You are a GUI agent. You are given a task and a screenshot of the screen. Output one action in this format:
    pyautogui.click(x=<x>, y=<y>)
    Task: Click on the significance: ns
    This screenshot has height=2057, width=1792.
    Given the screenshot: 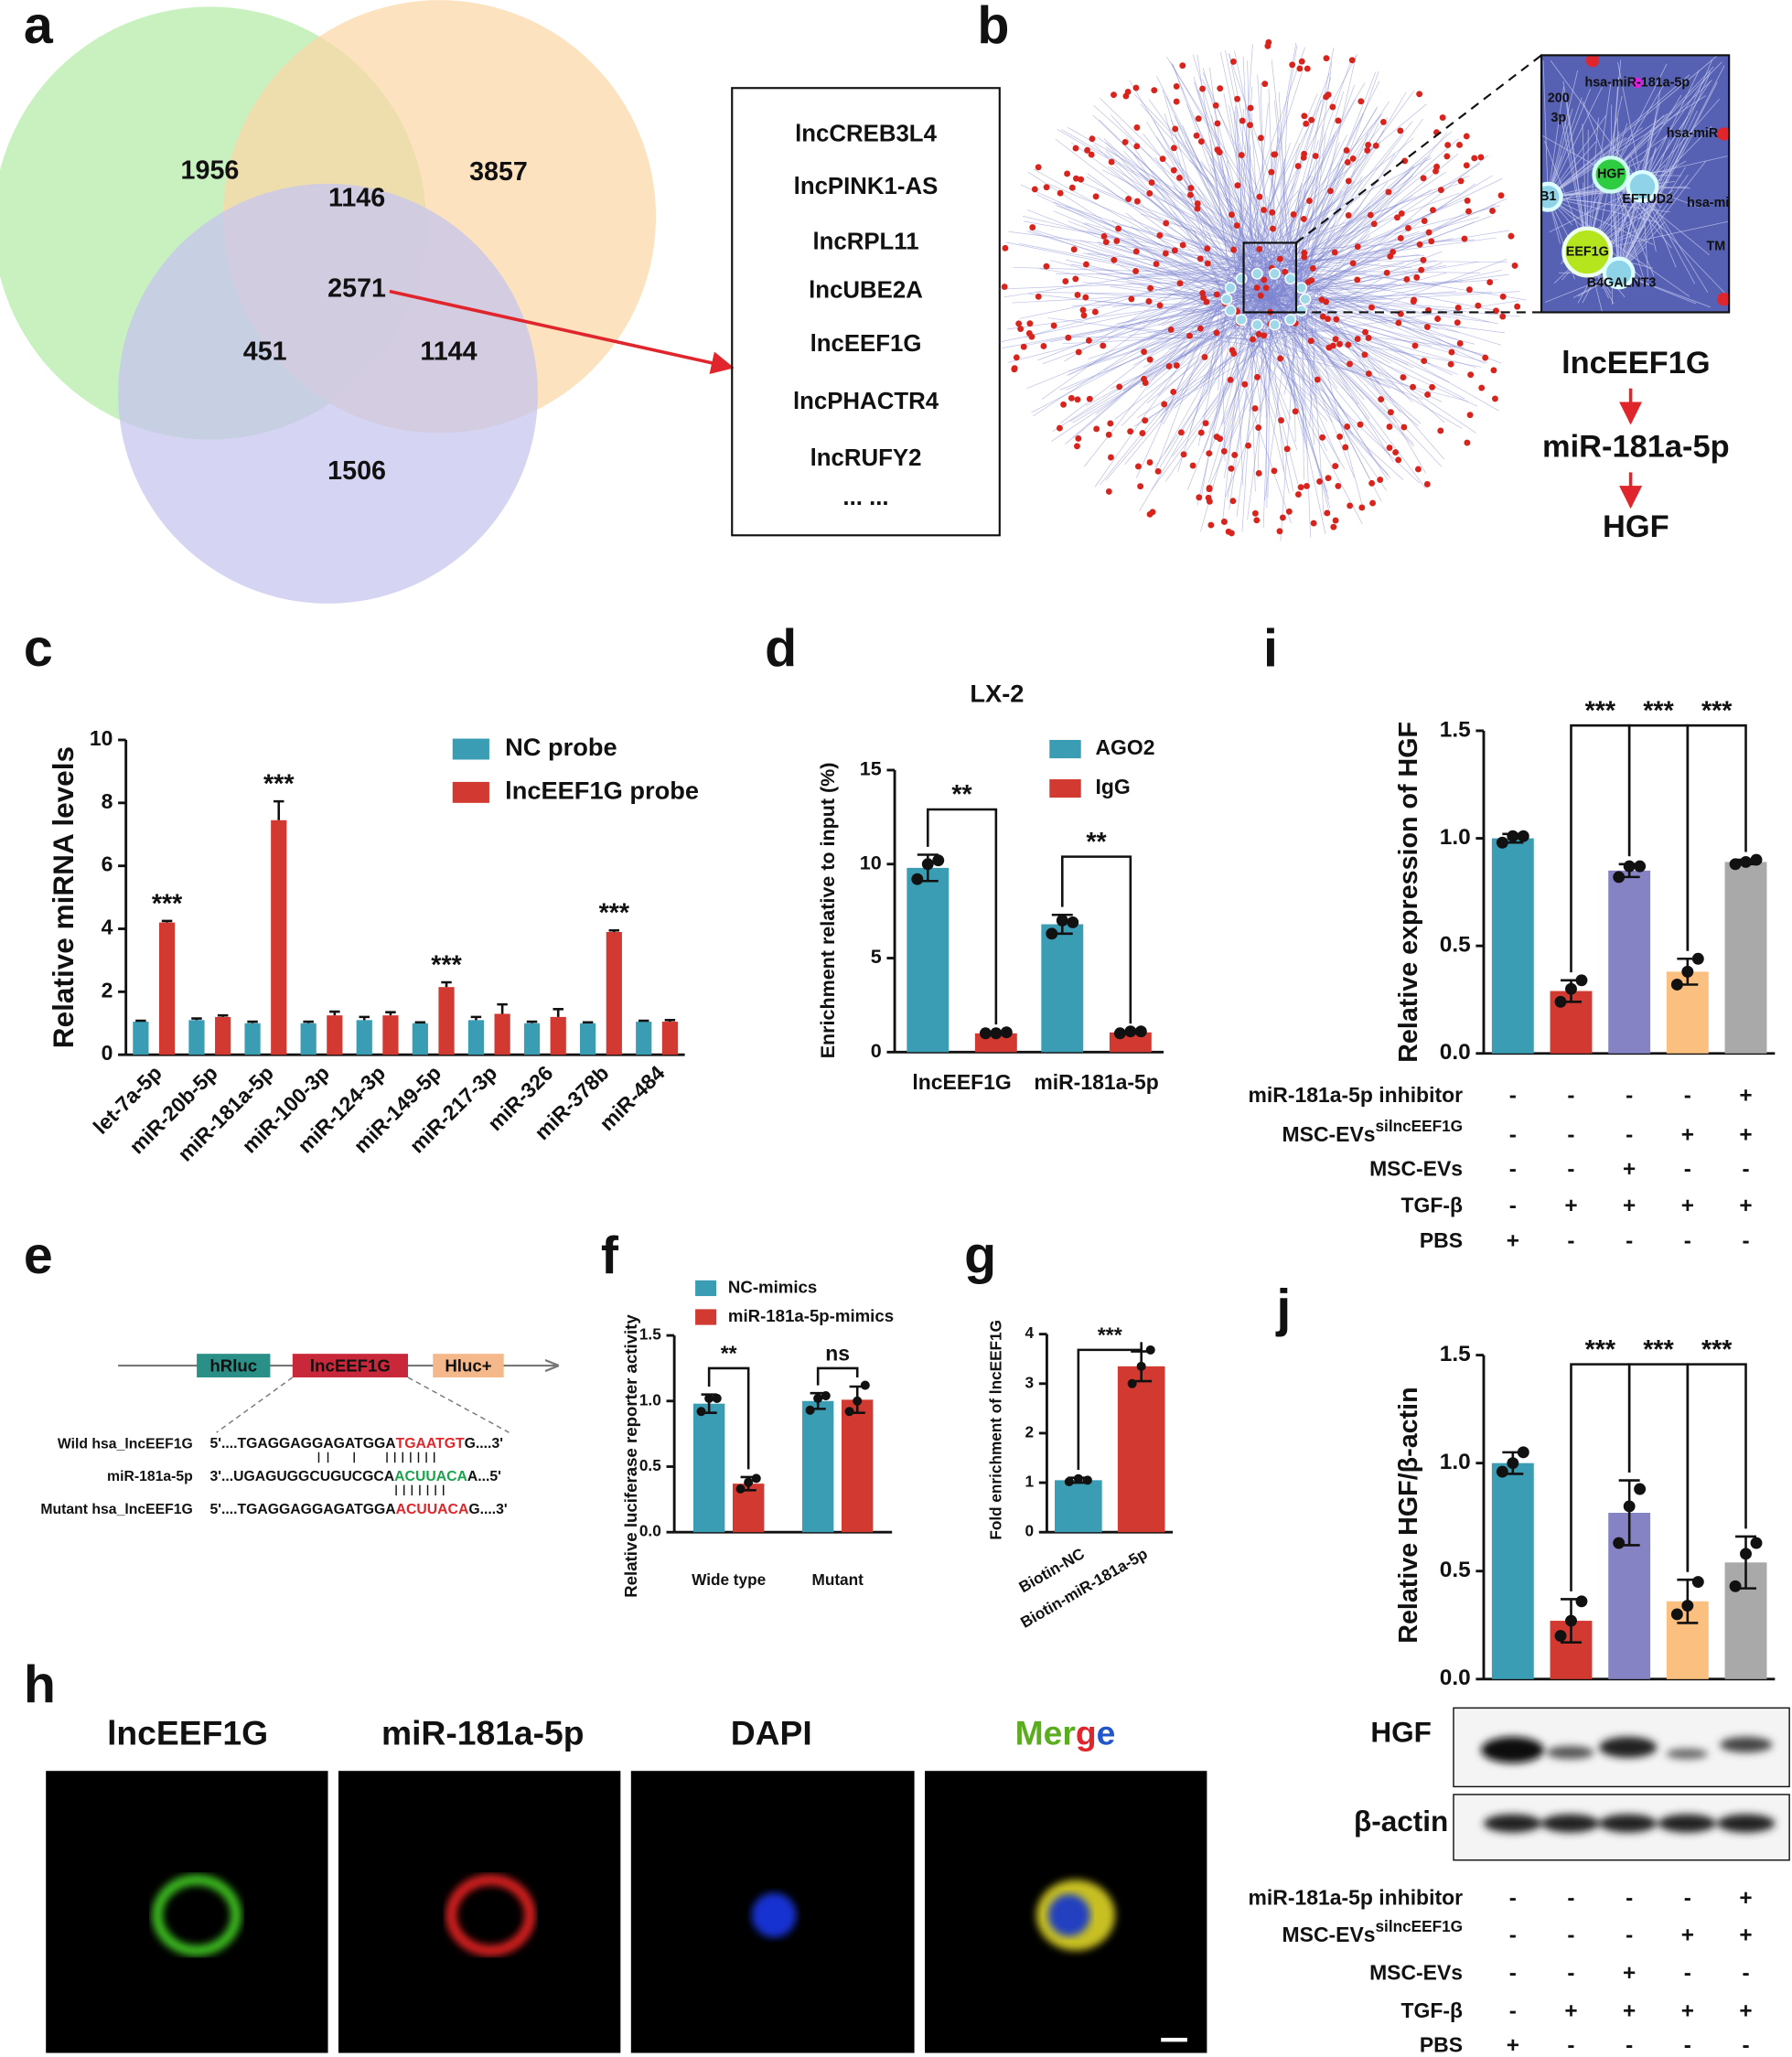 What is the action you would take?
    pyautogui.click(x=837, y=1354)
    